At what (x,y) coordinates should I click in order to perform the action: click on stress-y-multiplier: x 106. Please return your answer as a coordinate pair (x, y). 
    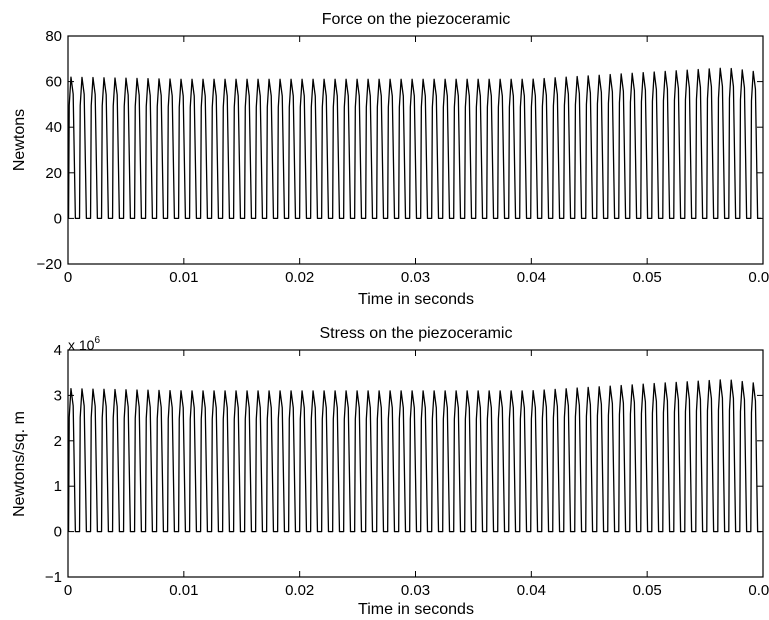
    Looking at the image, I should click on (84, 344).